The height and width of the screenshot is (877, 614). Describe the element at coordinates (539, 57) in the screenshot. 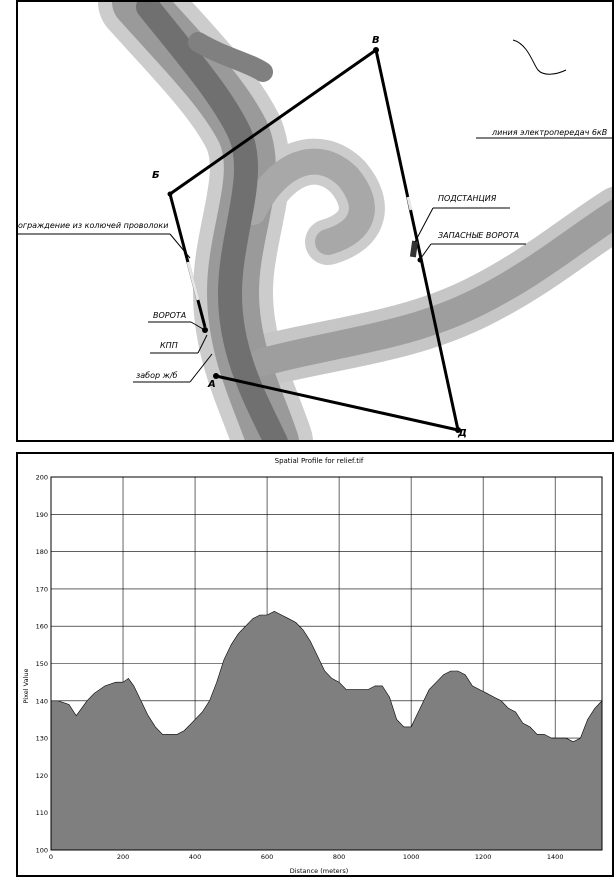

I see `power-line-curve-symbol` at that location.